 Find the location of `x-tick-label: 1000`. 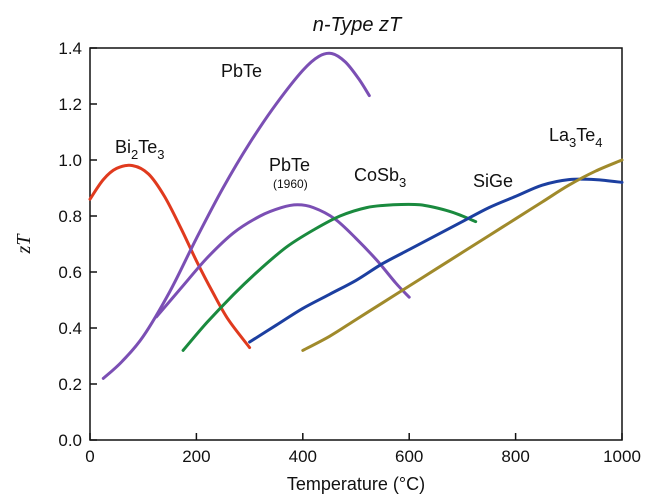

x-tick-label: 1000 is located at coordinates (622, 456).